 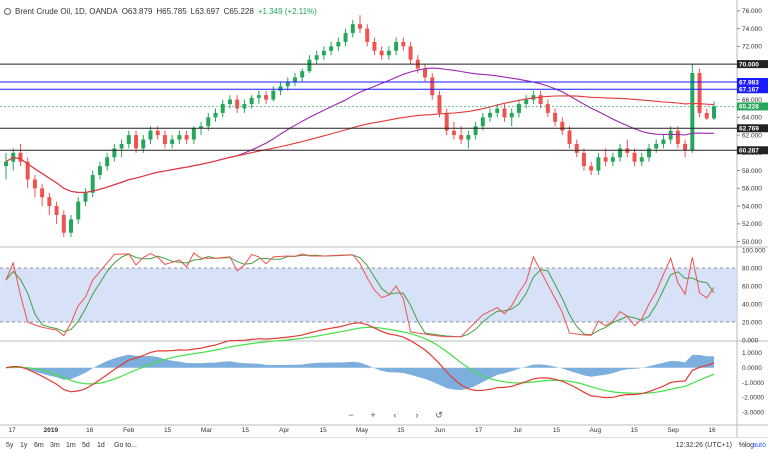 What do you see at coordinates (741, 445) in the screenshot?
I see `percent-scale-toggle: %` at bounding box center [741, 445].